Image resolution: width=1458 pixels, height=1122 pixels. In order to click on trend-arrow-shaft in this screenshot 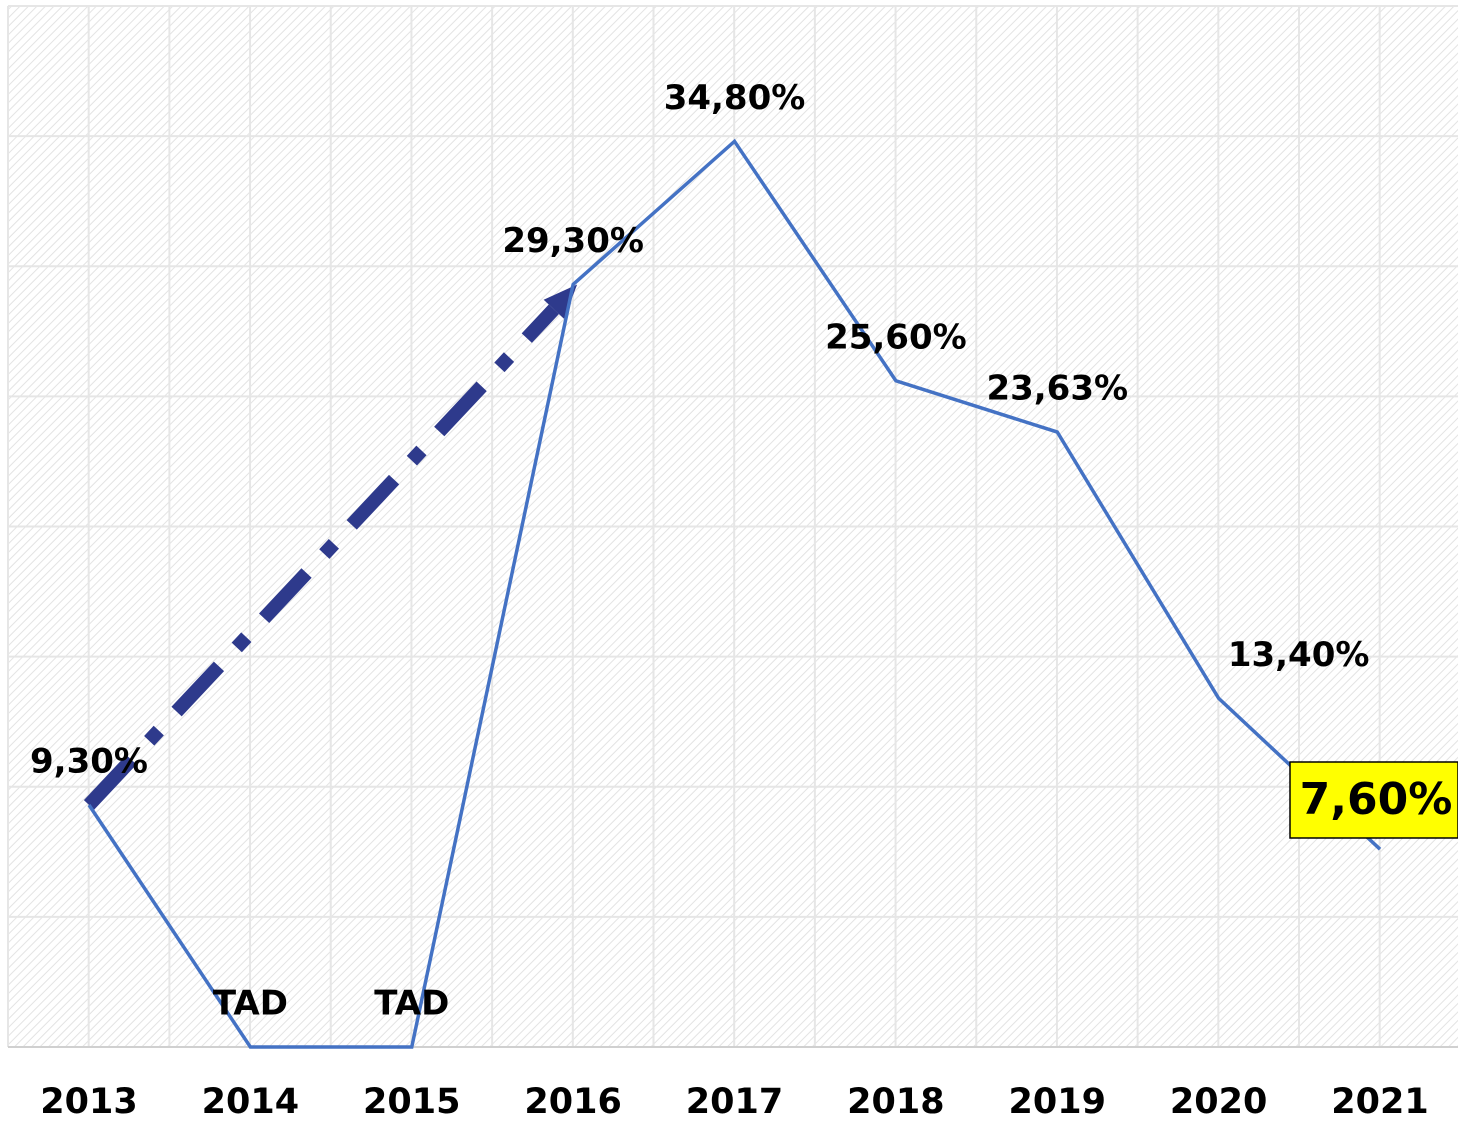, I will do `click(321, 557)`.